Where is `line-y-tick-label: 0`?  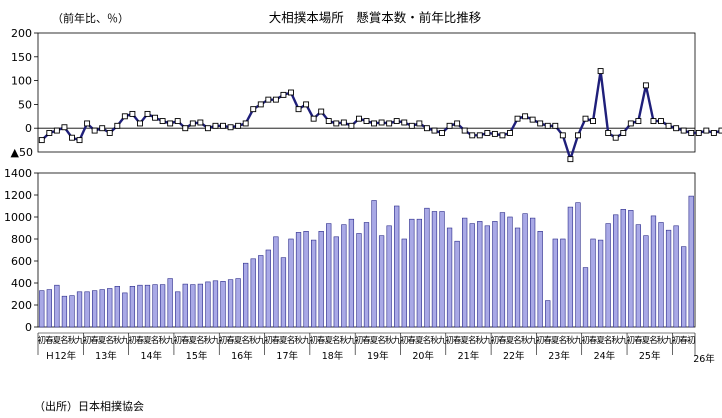
line-y-tick-label: 0 is located at coordinates (28, 128).